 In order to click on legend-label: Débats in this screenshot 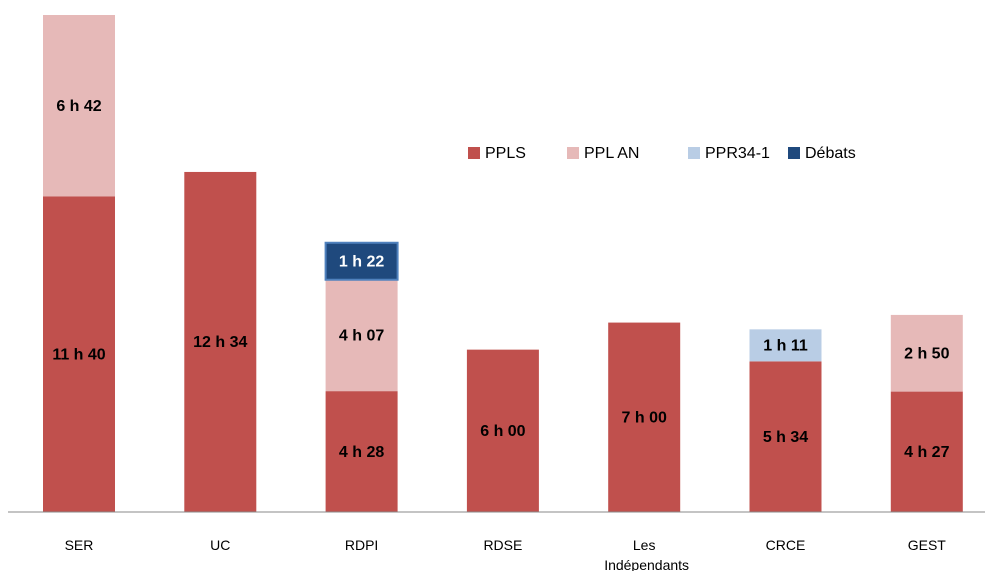, I will do `click(830, 153)`.